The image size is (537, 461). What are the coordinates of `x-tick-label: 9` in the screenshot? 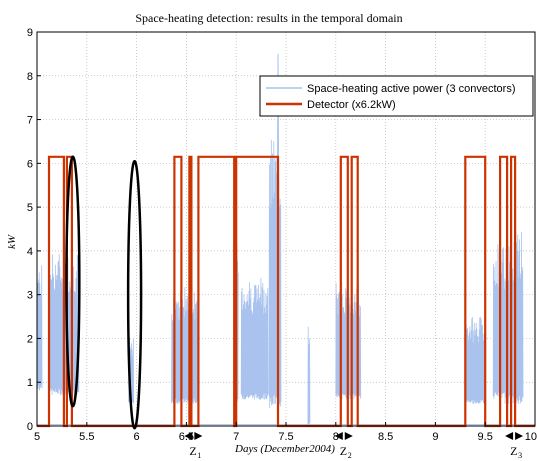 It's located at (435, 437).